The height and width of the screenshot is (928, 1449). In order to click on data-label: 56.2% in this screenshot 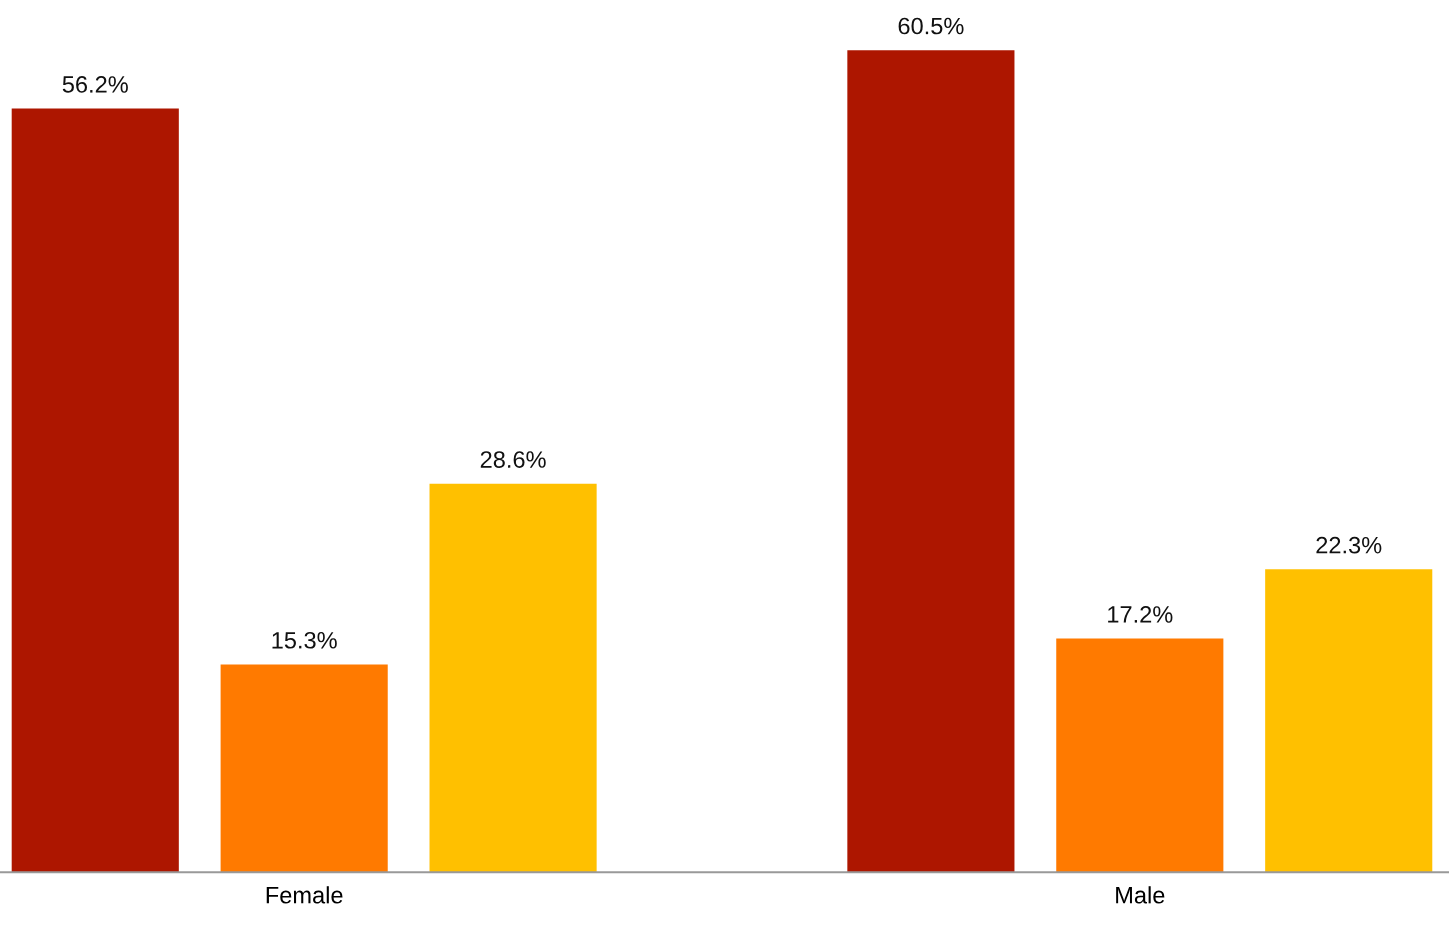, I will do `click(95, 84)`.